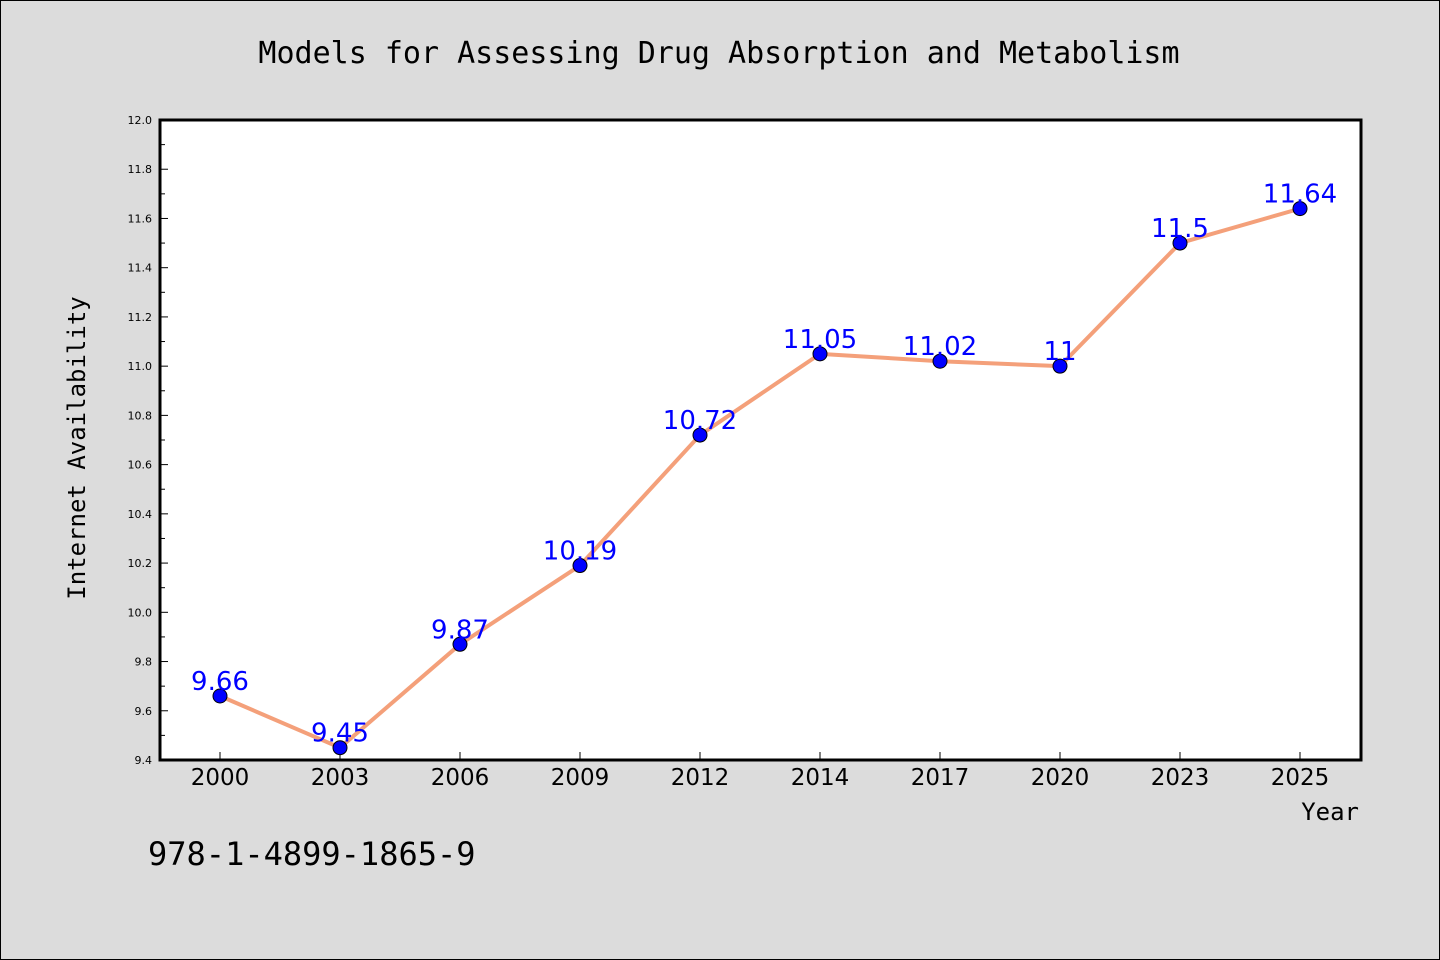  Describe the element at coordinates (760, 771) in the screenshot. I see `x-axis: 2000 2003 2006 2009 2012 2014 2017 2020 2023 2025` at that location.